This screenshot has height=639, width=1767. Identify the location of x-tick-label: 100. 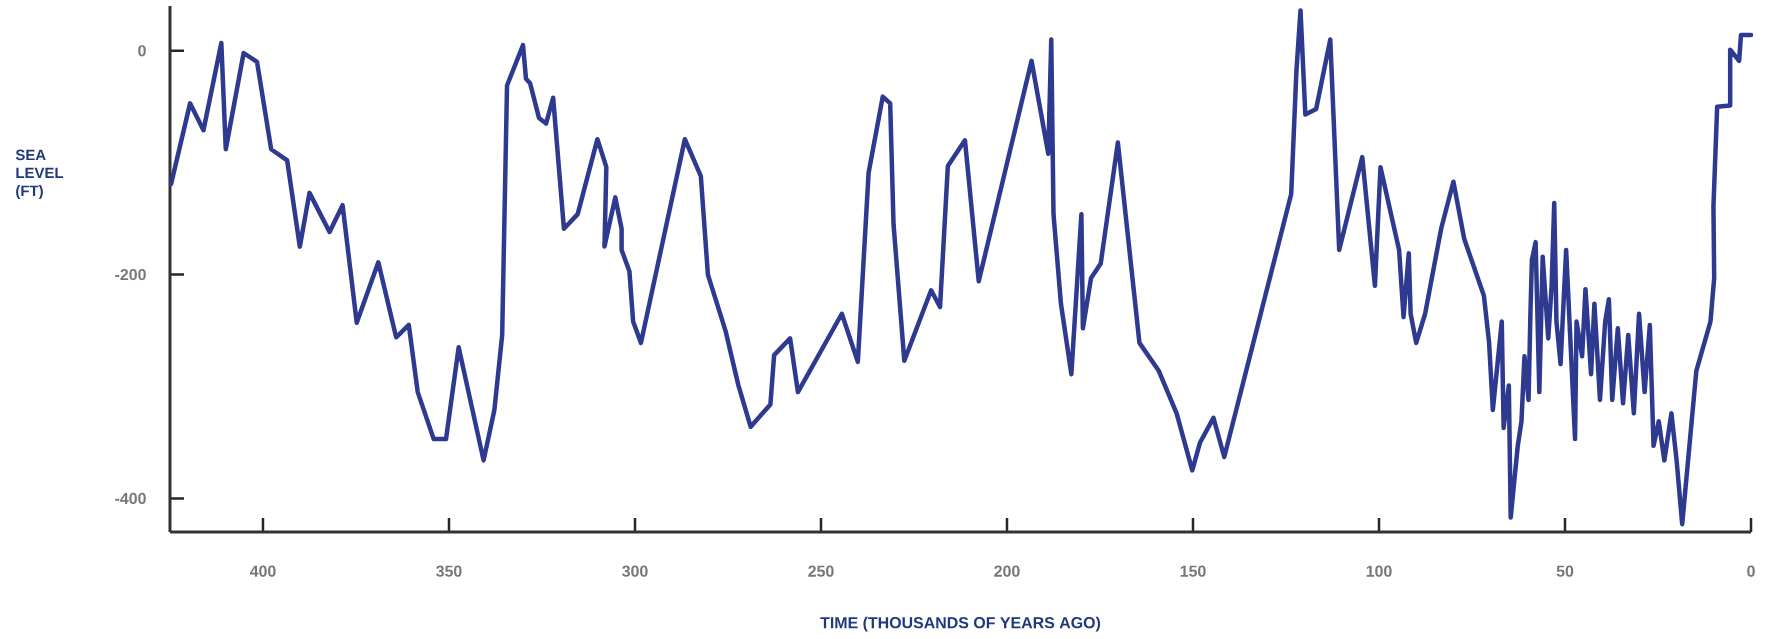
(1379, 571).